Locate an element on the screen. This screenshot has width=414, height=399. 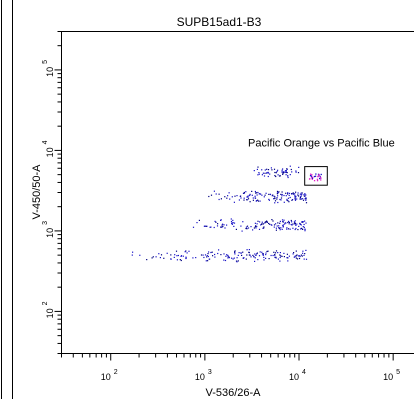
y-axis-tick-labels: 10 2 10 3 10 4 10 5 is located at coordinates (48, 189).